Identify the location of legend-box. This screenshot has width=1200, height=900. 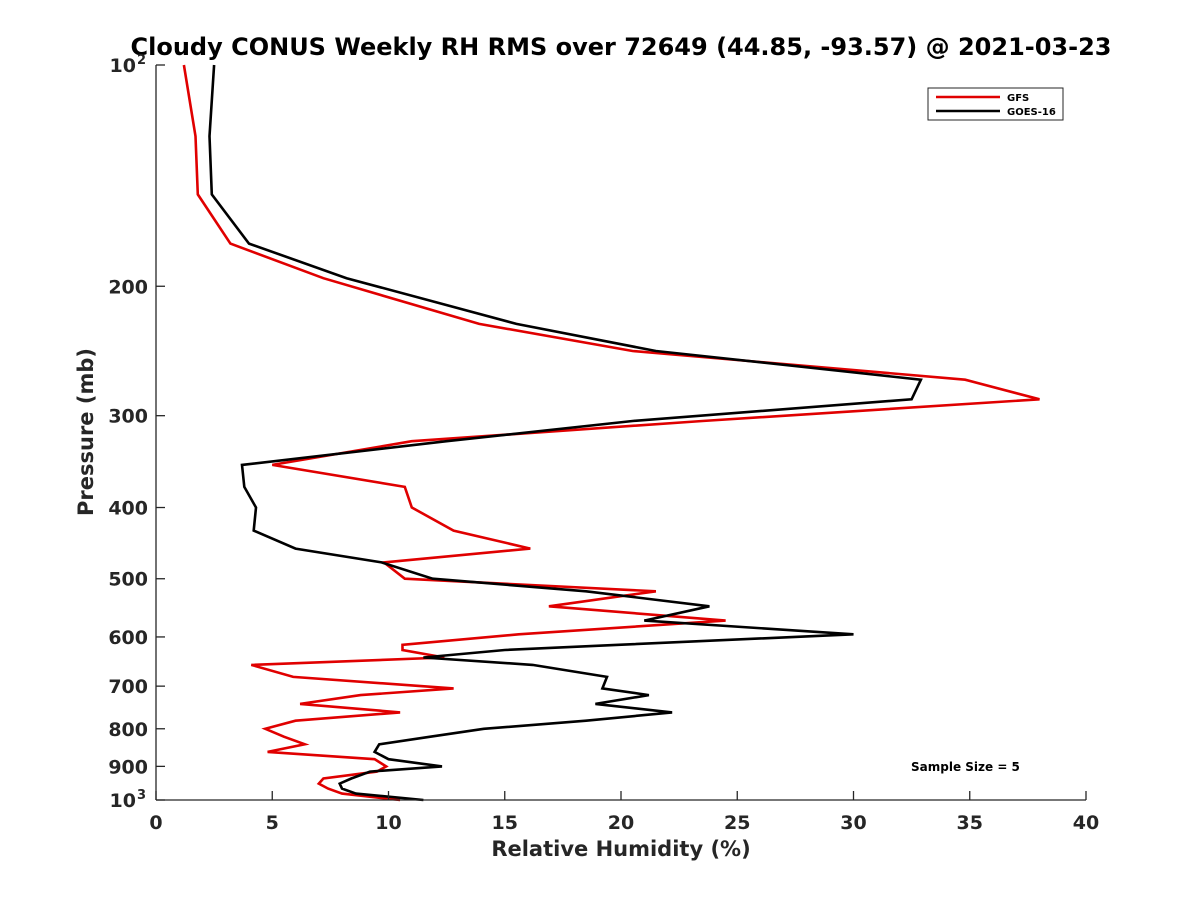
(995, 104).